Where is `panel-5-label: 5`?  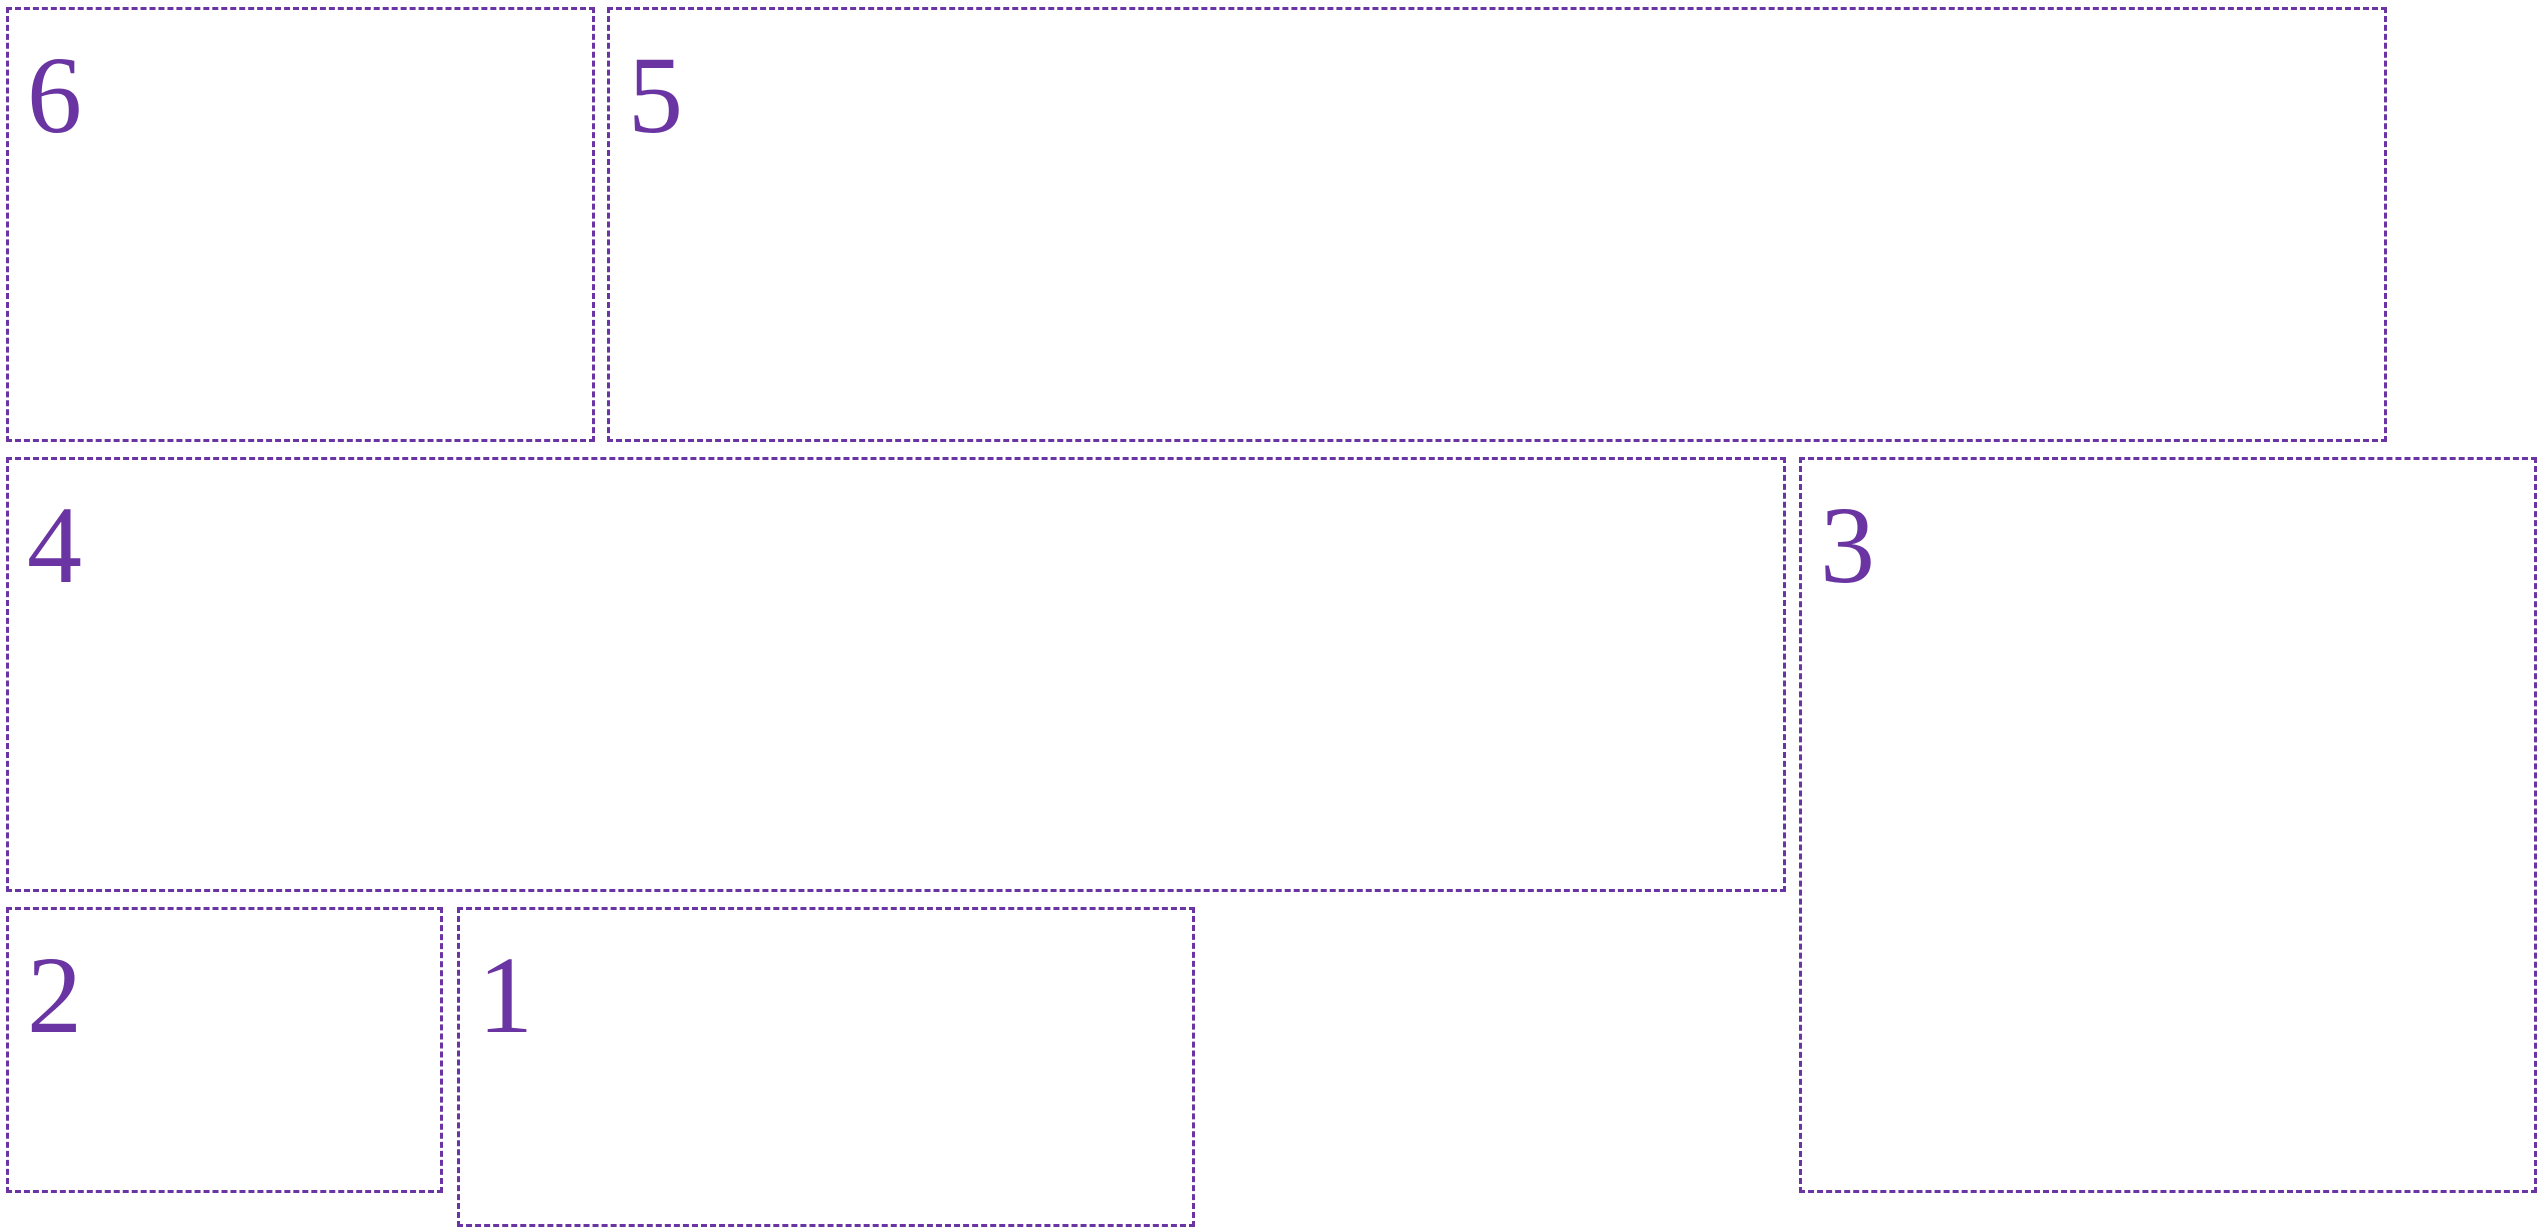 panel-5-label: 5 is located at coordinates (655, 95).